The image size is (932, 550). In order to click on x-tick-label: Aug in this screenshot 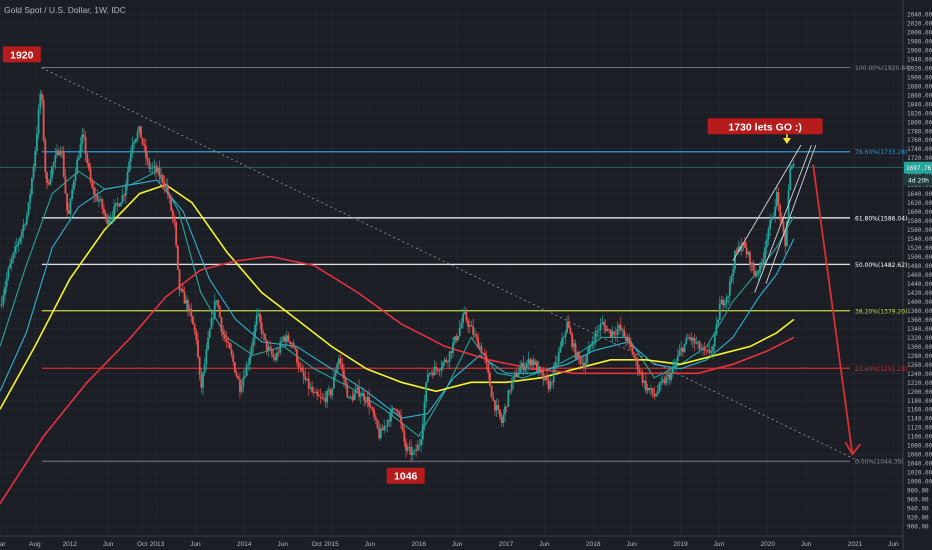, I will do `click(35, 544)`.